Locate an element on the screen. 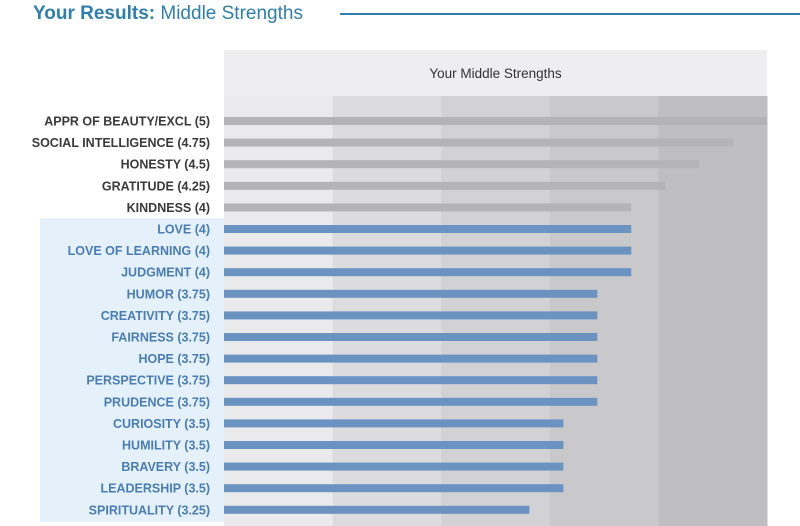 This screenshot has width=800, height=526. category-label: JUDGMENT (4) is located at coordinates (165, 273).